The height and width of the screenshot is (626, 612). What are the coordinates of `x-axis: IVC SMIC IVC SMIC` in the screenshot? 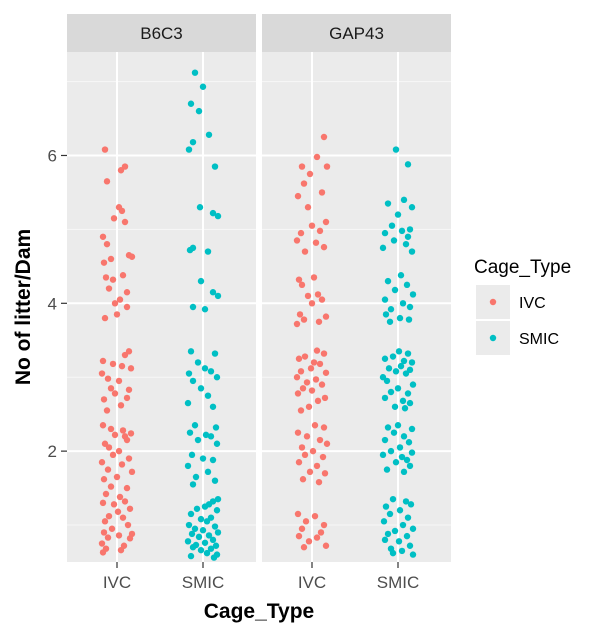 It's located at (261, 577).